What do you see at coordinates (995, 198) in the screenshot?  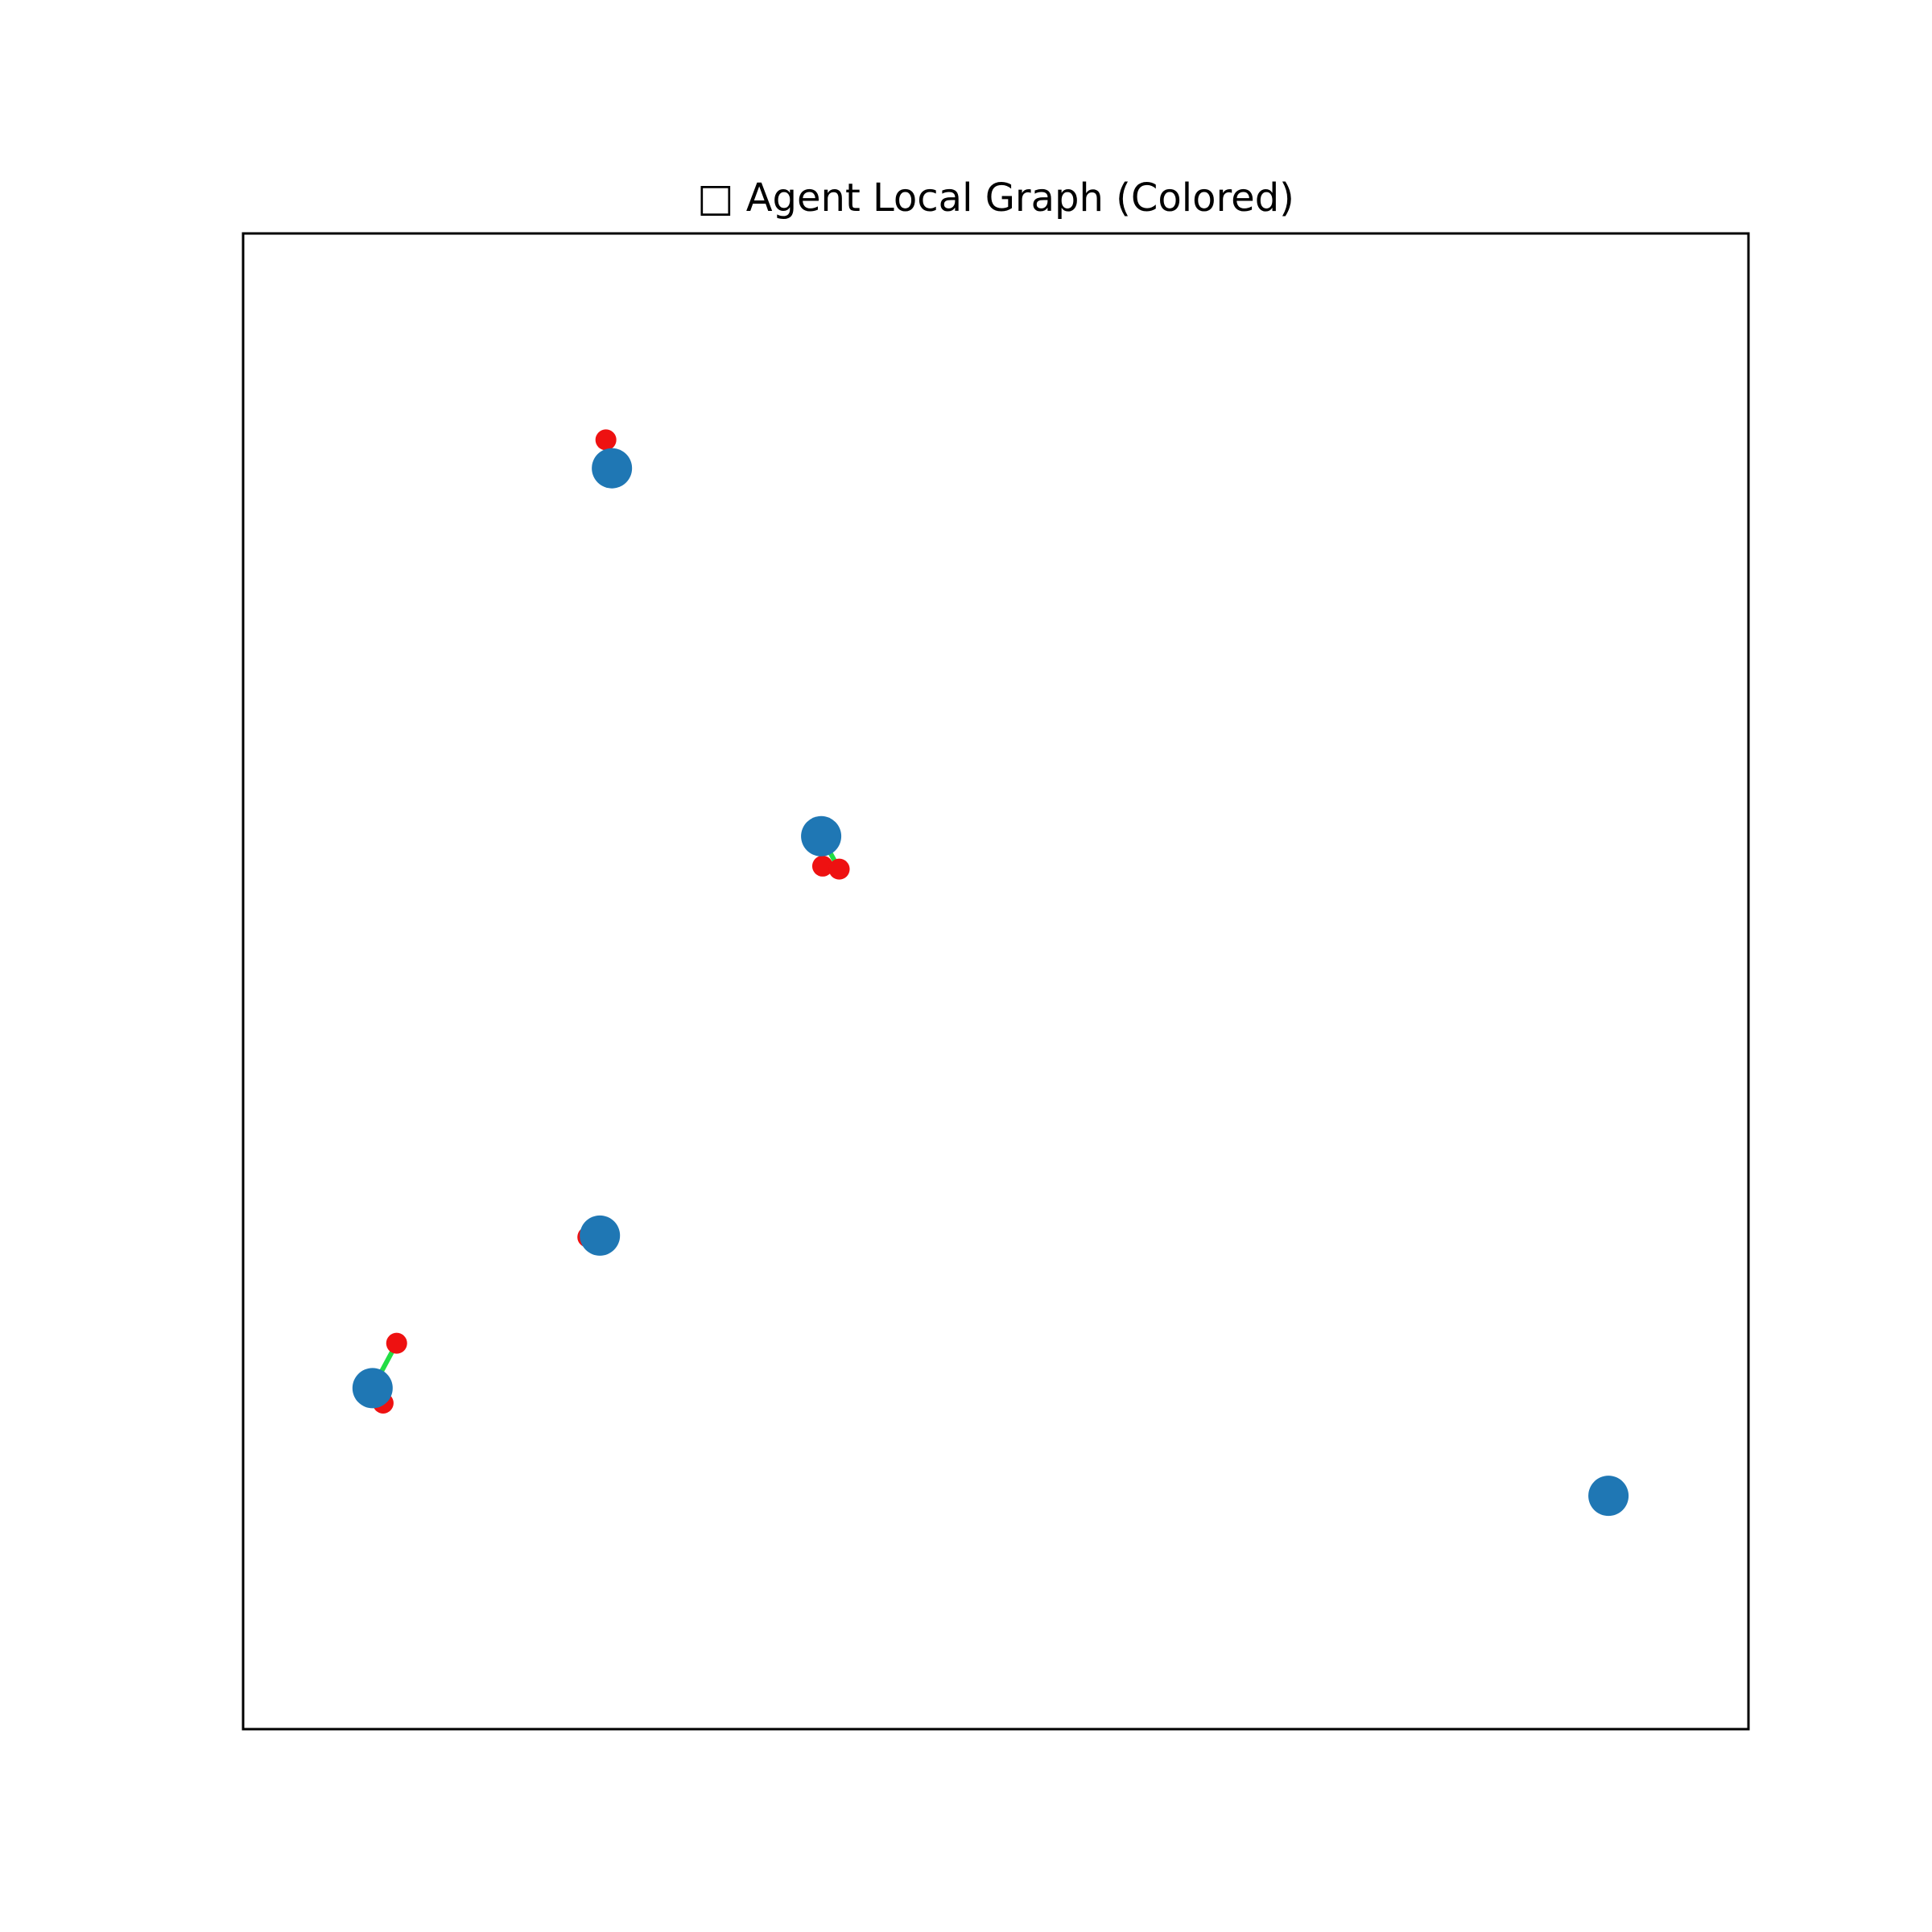 I see `chart-title: □ Agent Local Graph (Colored)` at bounding box center [995, 198].